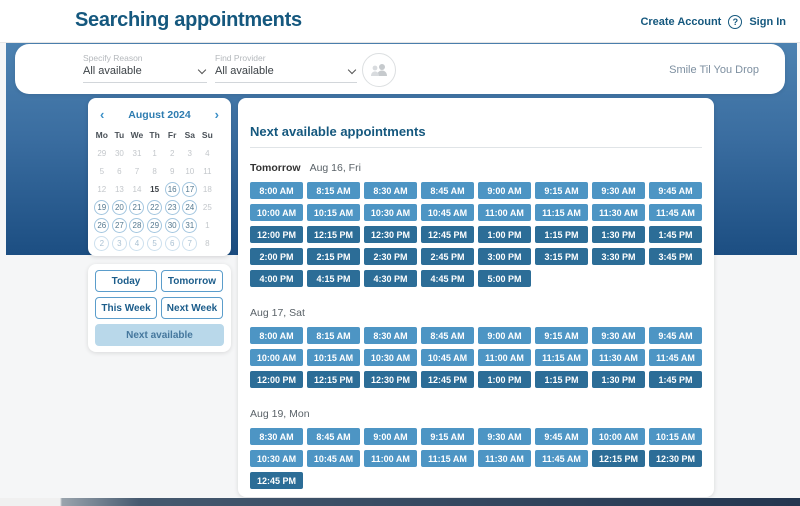 This screenshot has width=800, height=506. What do you see at coordinates (618, 256) in the screenshot?
I see `time-slot-button: 3:30 PM` at bounding box center [618, 256].